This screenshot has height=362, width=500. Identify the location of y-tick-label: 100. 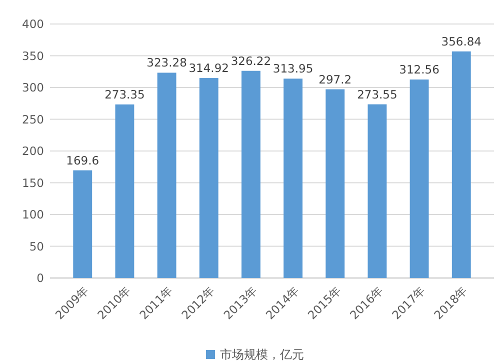
(33, 215).